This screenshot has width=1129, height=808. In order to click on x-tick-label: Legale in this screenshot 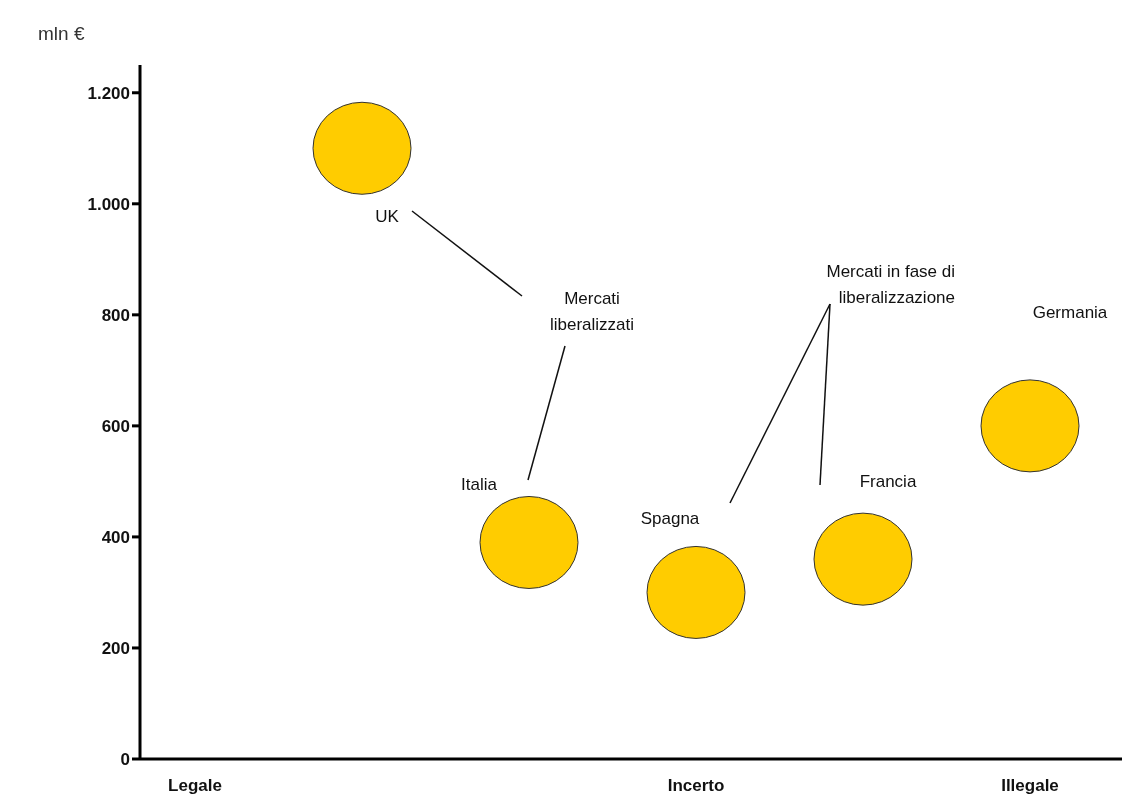, I will do `click(195, 786)`.